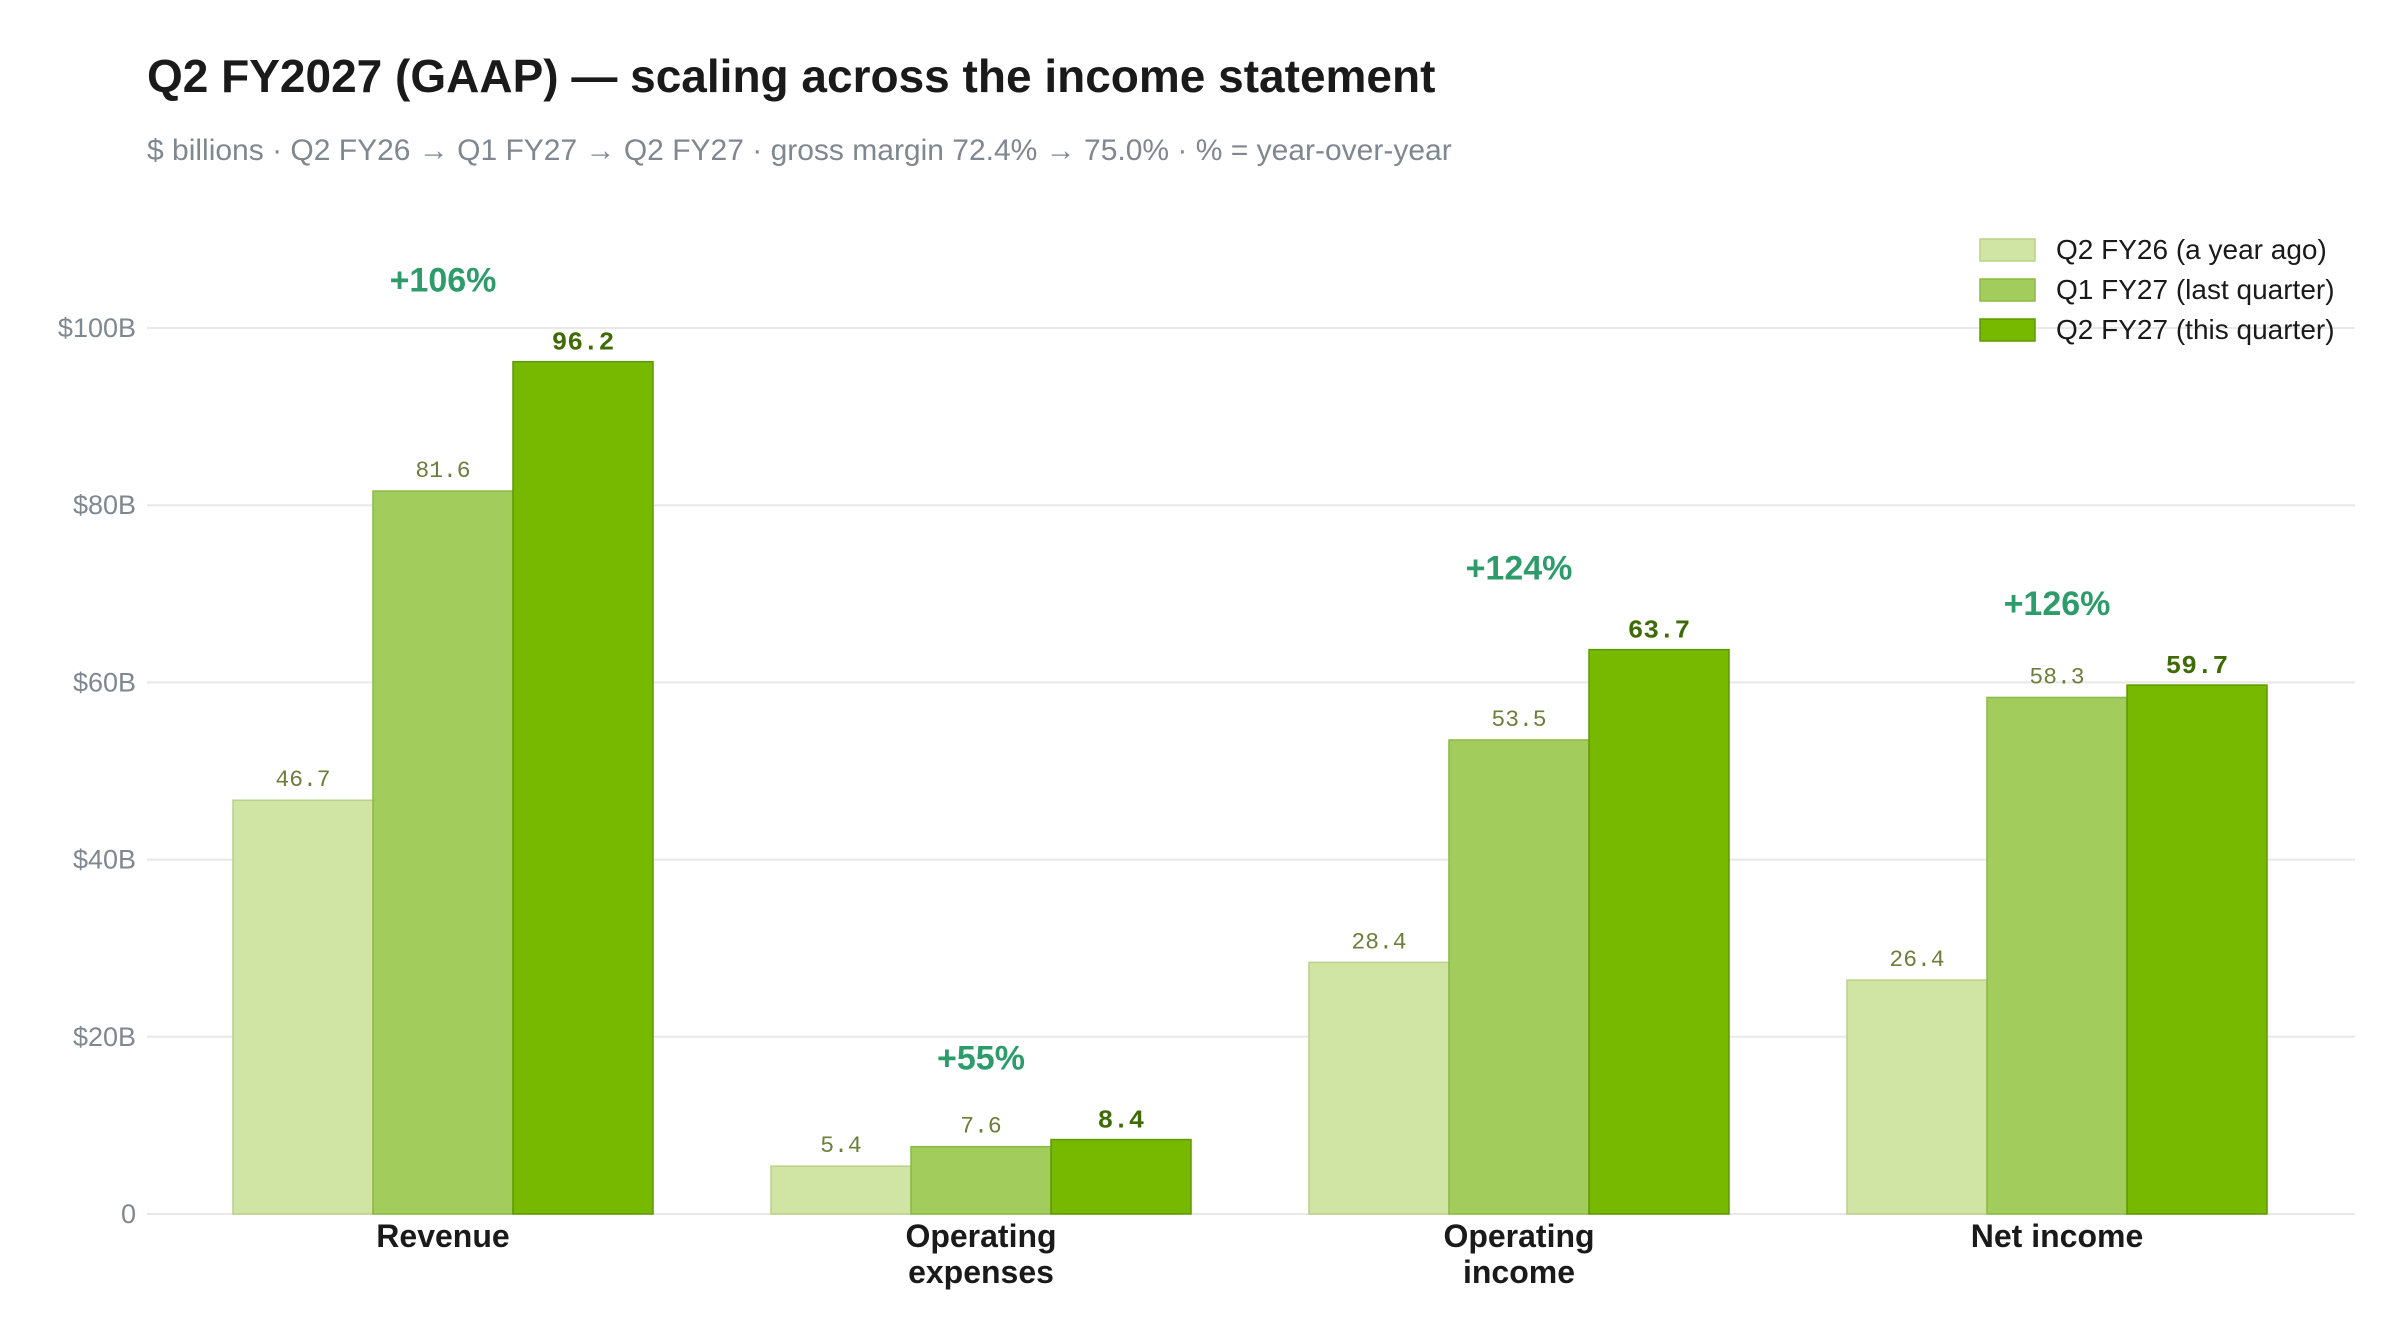 This screenshot has width=2400, height=1341. Describe the element at coordinates (104, 682) in the screenshot. I see `y-tick-label: $60B` at that location.